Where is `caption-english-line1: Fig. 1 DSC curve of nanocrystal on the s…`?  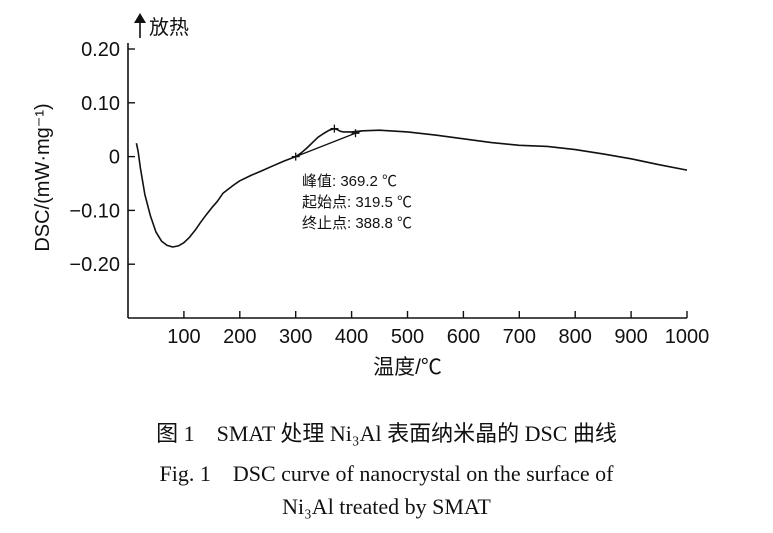
caption-english-line1: Fig. 1 DSC curve of nanocrystal on the s… is located at coordinates (386, 473).